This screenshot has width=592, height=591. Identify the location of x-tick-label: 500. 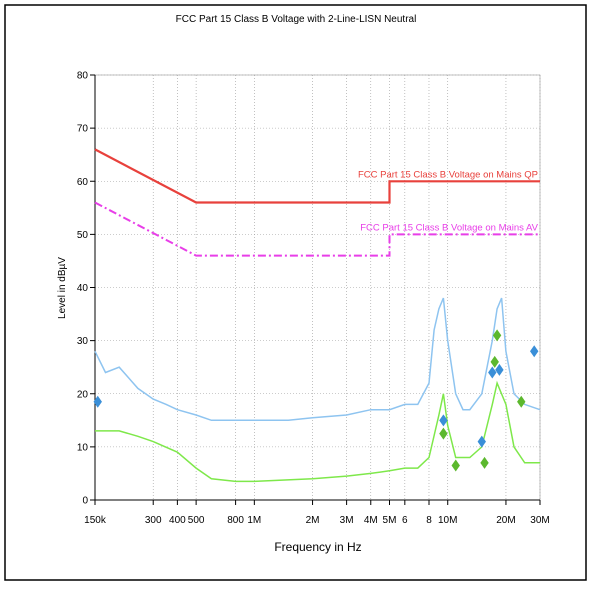
(196, 520).